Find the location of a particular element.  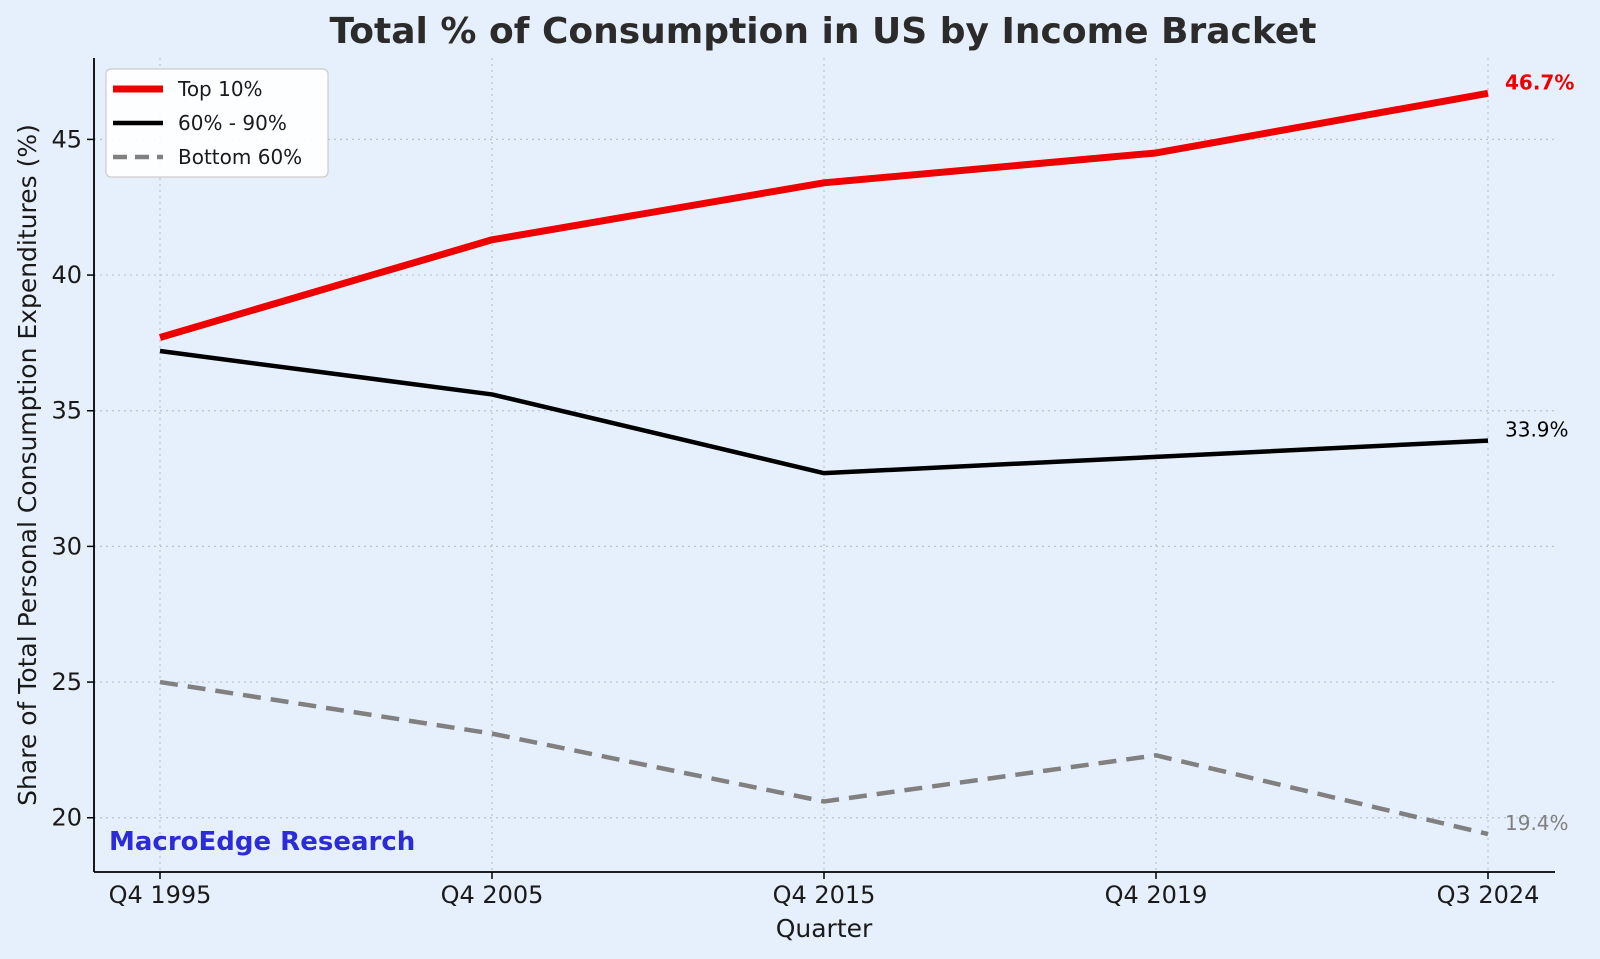

y-tick-label: 35 is located at coordinates (66, 411).